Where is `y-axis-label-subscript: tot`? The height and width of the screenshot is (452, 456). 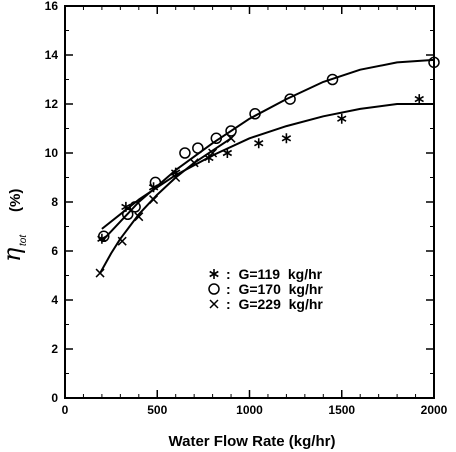
y-axis-label-subscript: tot is located at coordinates (23, 240).